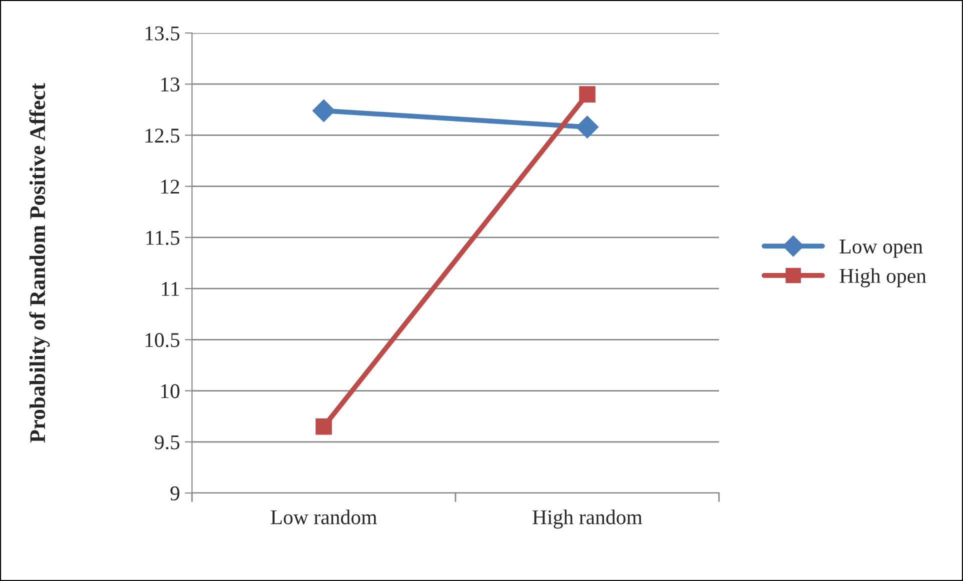 Image resolution: width=963 pixels, height=581 pixels. I want to click on y-tick-label: 12, so click(170, 187).